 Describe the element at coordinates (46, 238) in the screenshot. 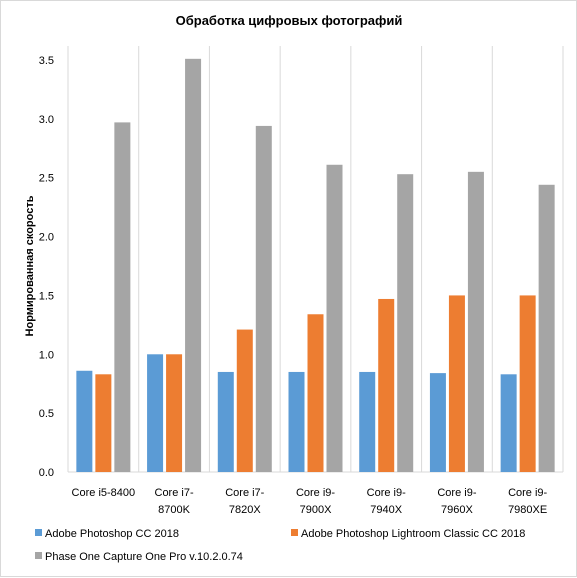

I see `y-tick-label: 2.0` at that location.